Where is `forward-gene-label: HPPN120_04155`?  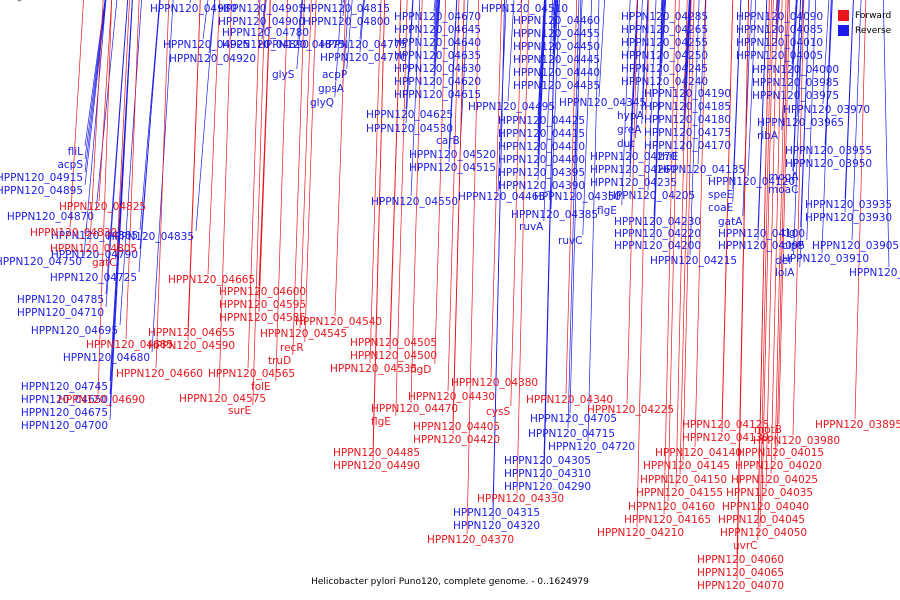
forward-gene-label: HPPN120_04155 is located at coordinates (679, 493).